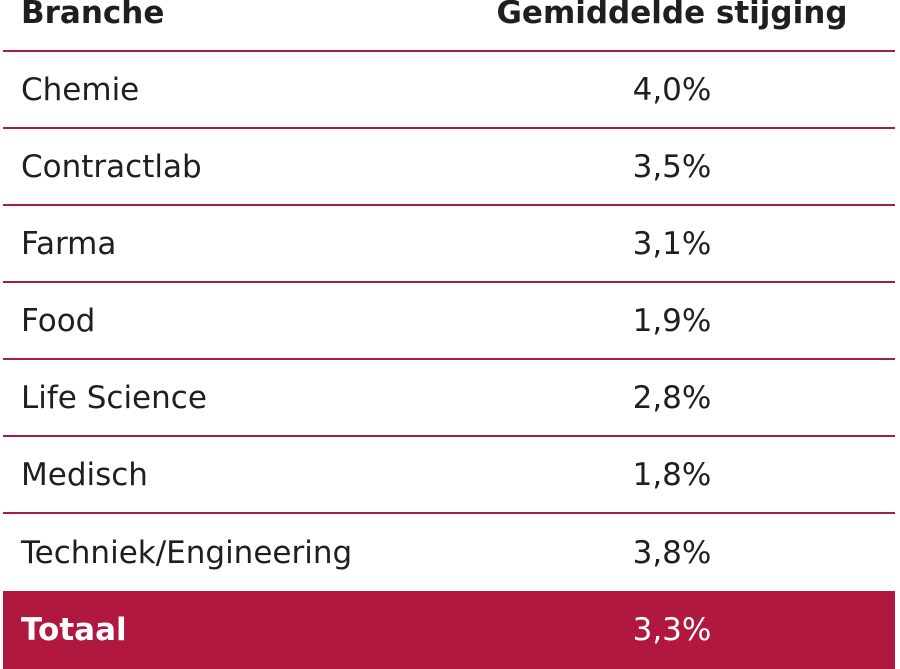 The width and height of the screenshot is (900, 669). What do you see at coordinates (672, 630) in the screenshot?
I see `total-value: 3,3%` at bounding box center [672, 630].